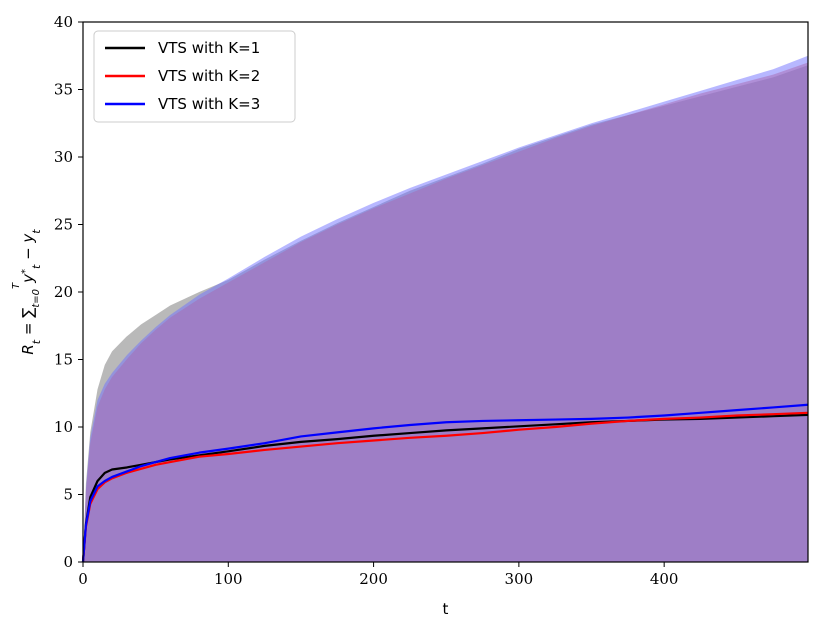 Image resolution: width=830 pixels, height=635 pixels. I want to click on y-tick-label: 40, so click(63, 22).